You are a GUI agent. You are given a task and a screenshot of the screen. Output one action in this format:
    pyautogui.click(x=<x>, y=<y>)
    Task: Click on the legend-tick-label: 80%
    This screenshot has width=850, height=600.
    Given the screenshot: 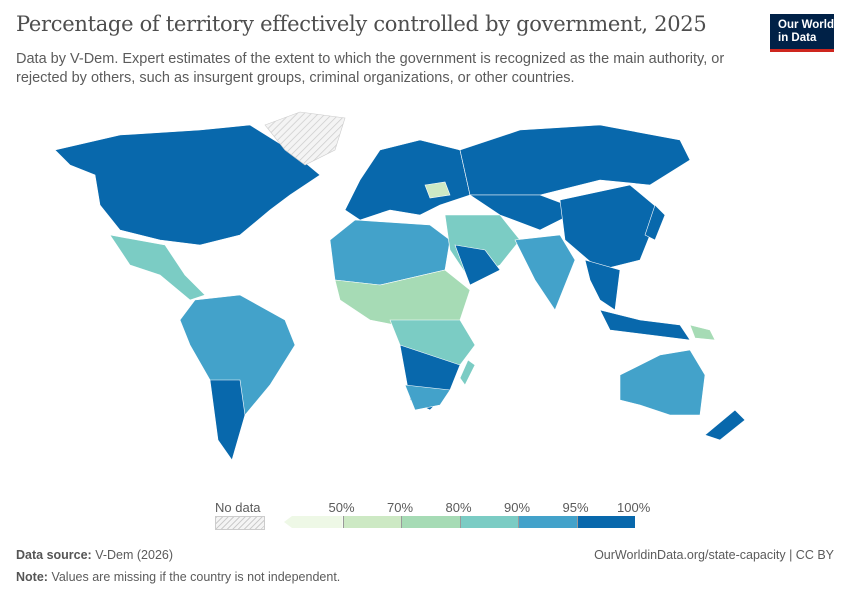 What is the action you would take?
    pyautogui.click(x=458, y=507)
    